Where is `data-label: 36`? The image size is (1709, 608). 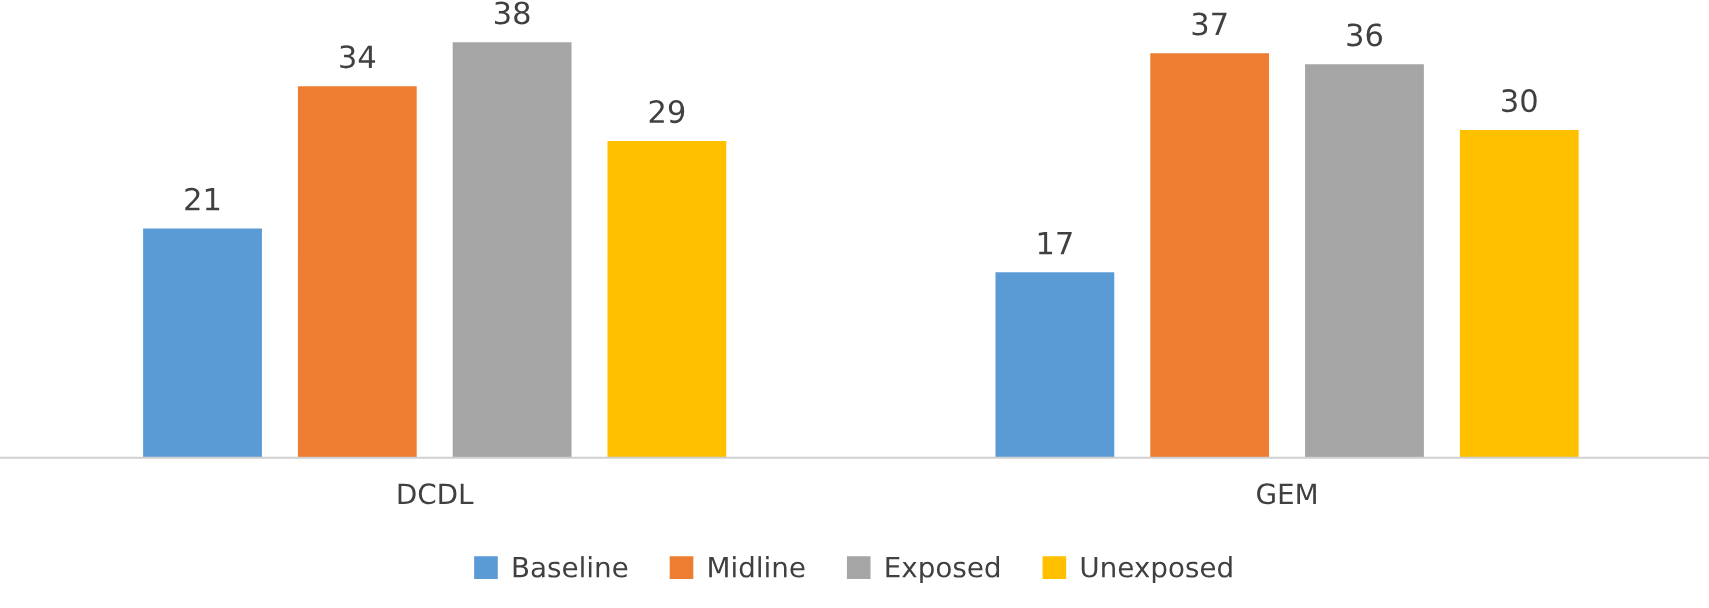
data-label: 36 is located at coordinates (1364, 35).